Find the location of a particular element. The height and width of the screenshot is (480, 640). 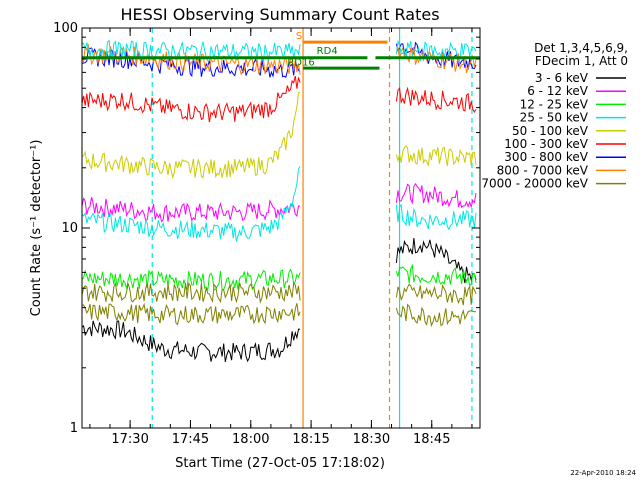

series-2-before is located at coordinates (191, 280).